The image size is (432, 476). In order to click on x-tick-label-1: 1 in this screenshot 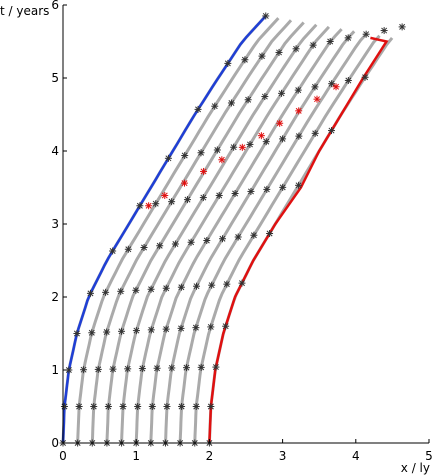, I will do `click(136, 456)`.